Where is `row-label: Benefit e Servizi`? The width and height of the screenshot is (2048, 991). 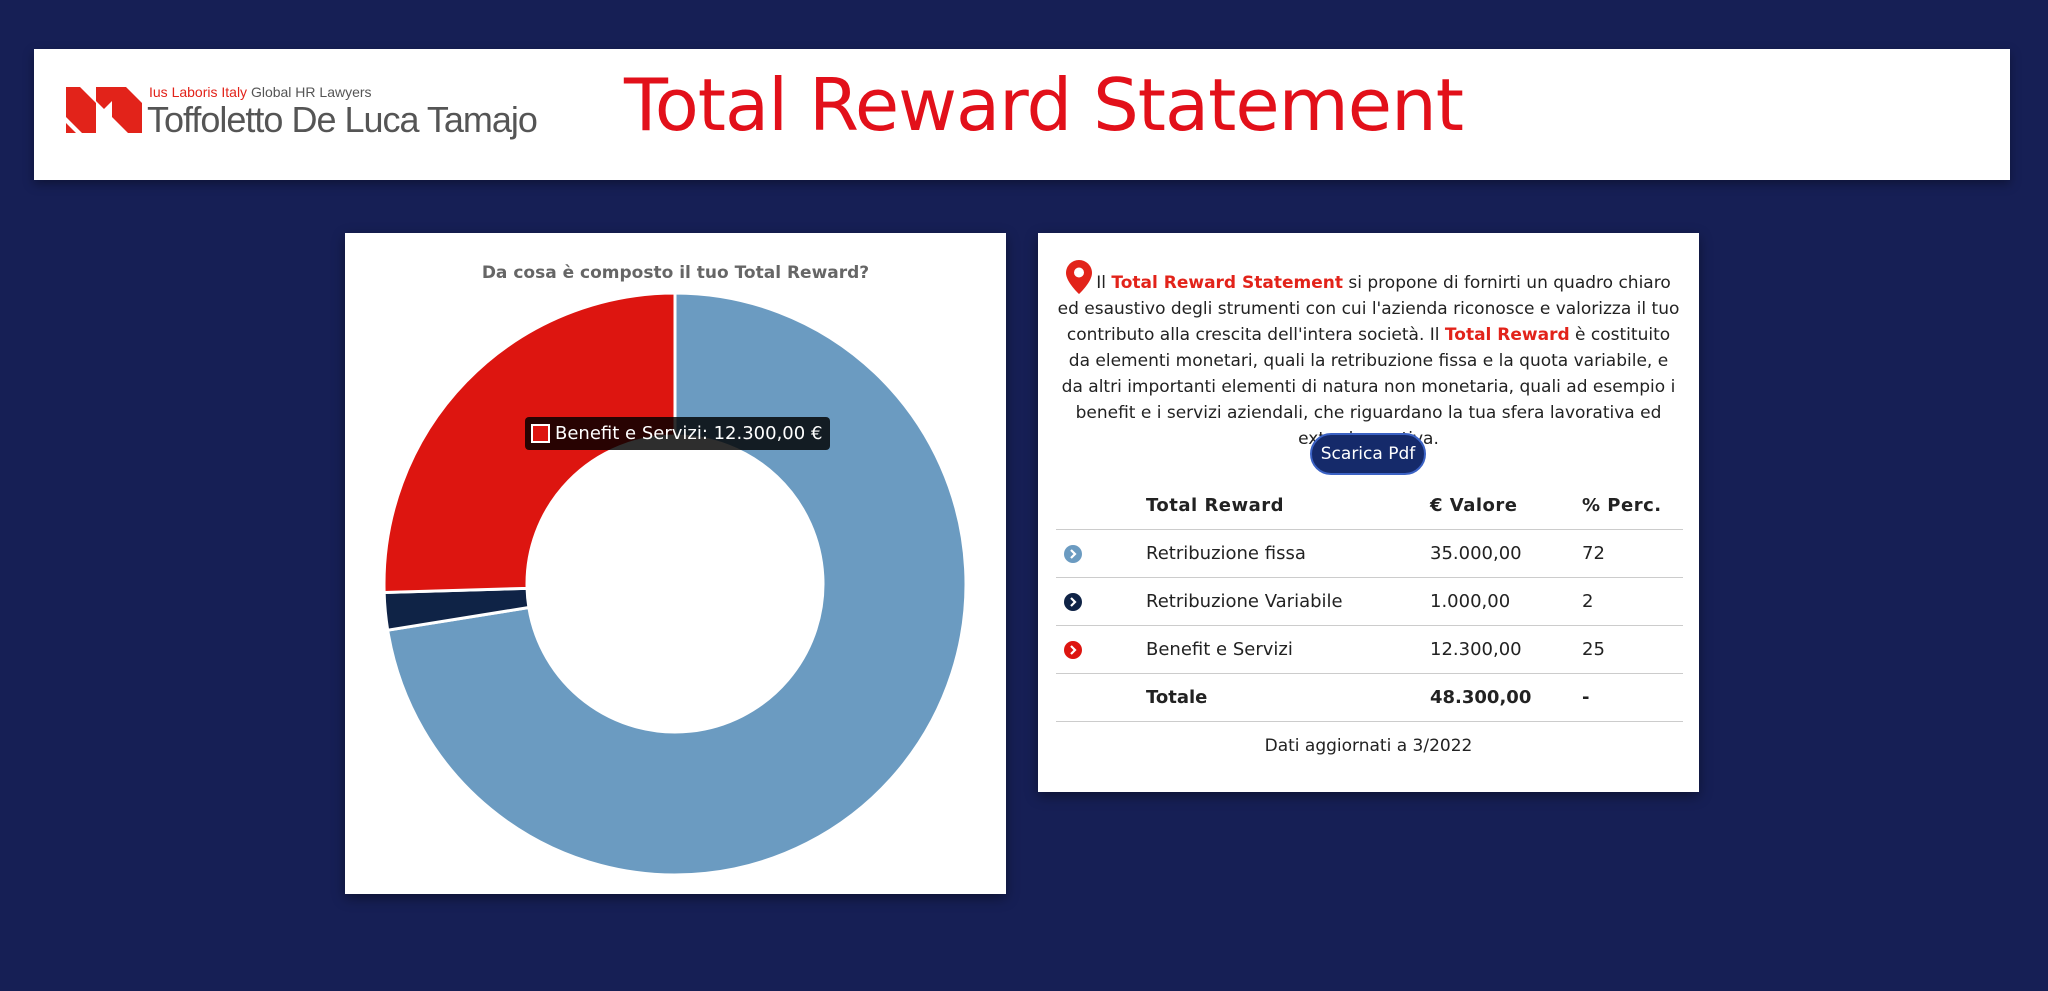 row-label: Benefit e Servizi is located at coordinates (1287, 649).